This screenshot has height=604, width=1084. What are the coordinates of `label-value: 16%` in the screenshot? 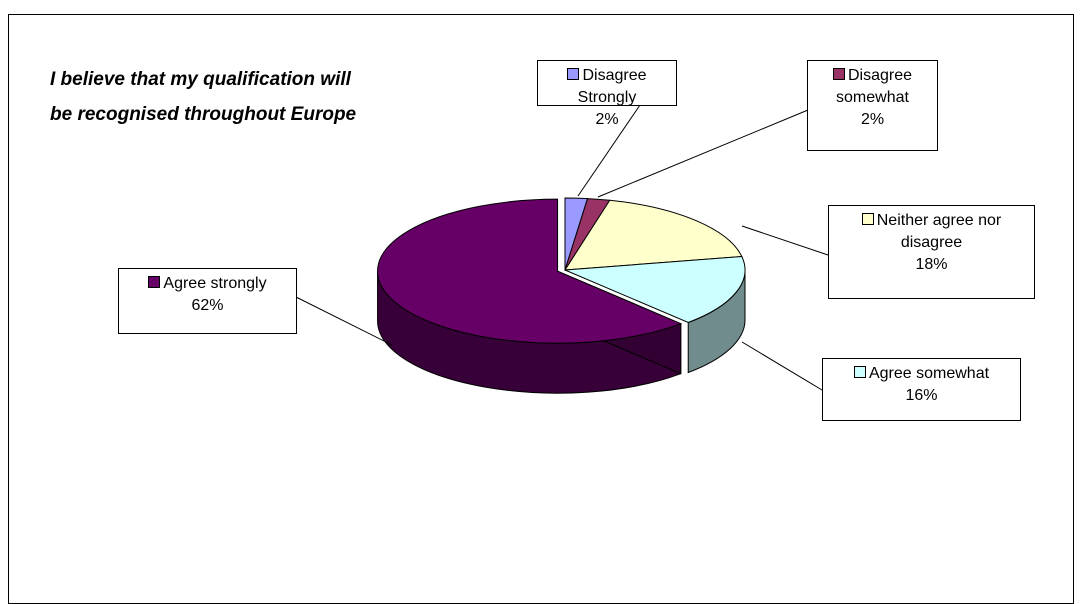 It's located at (921, 395).